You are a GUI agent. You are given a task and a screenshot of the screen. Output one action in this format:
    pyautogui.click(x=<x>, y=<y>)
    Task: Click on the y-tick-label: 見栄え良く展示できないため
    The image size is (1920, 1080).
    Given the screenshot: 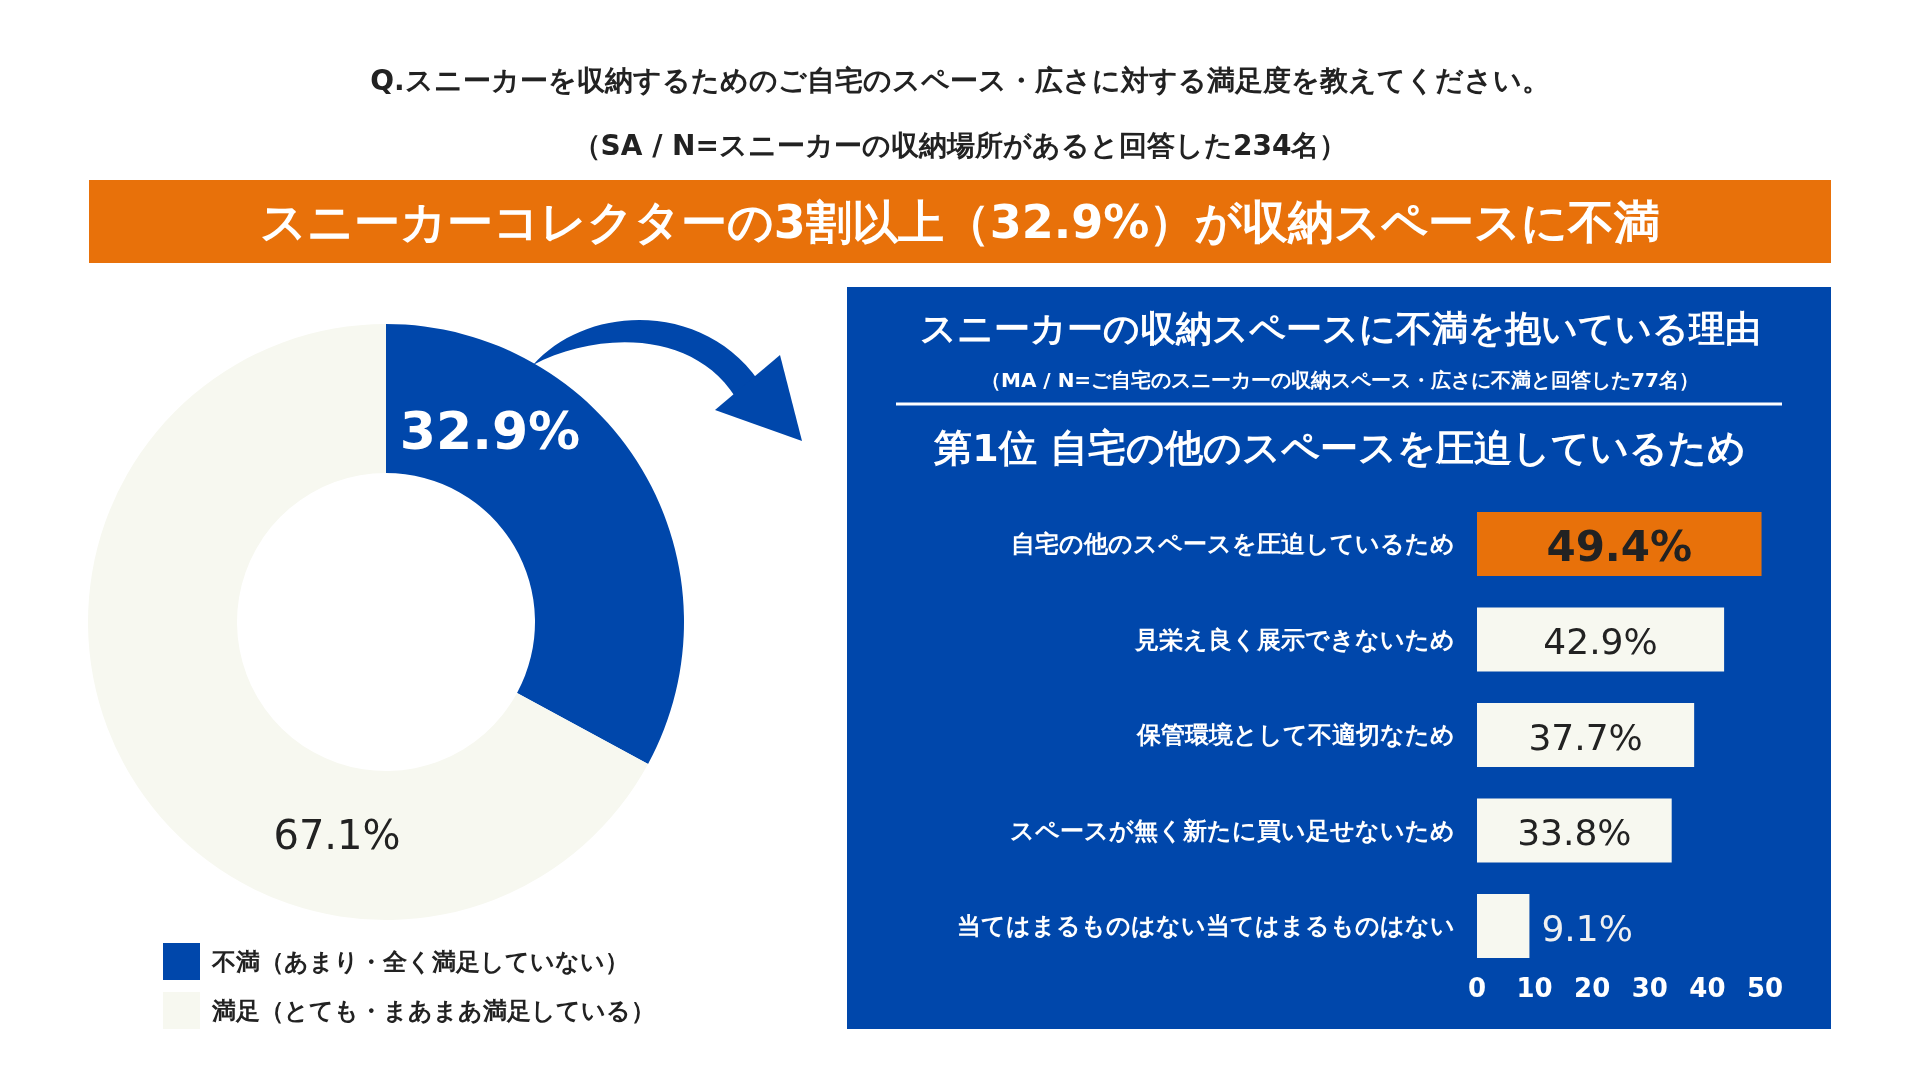 What is the action you would take?
    pyautogui.click(x=1294, y=639)
    